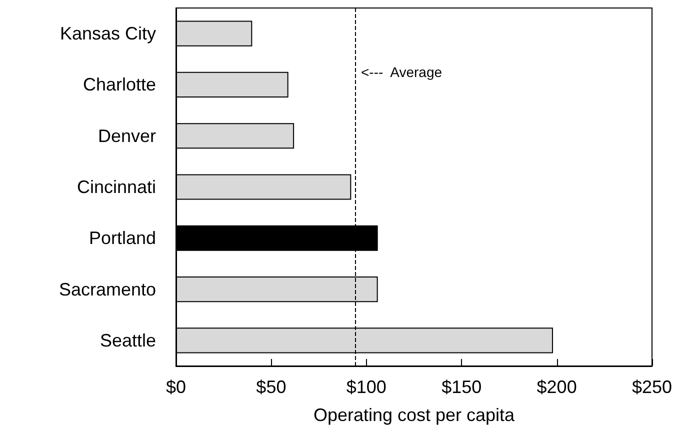  Describe the element at coordinates (271, 387) in the screenshot. I see `x-tick-label: $50` at that location.